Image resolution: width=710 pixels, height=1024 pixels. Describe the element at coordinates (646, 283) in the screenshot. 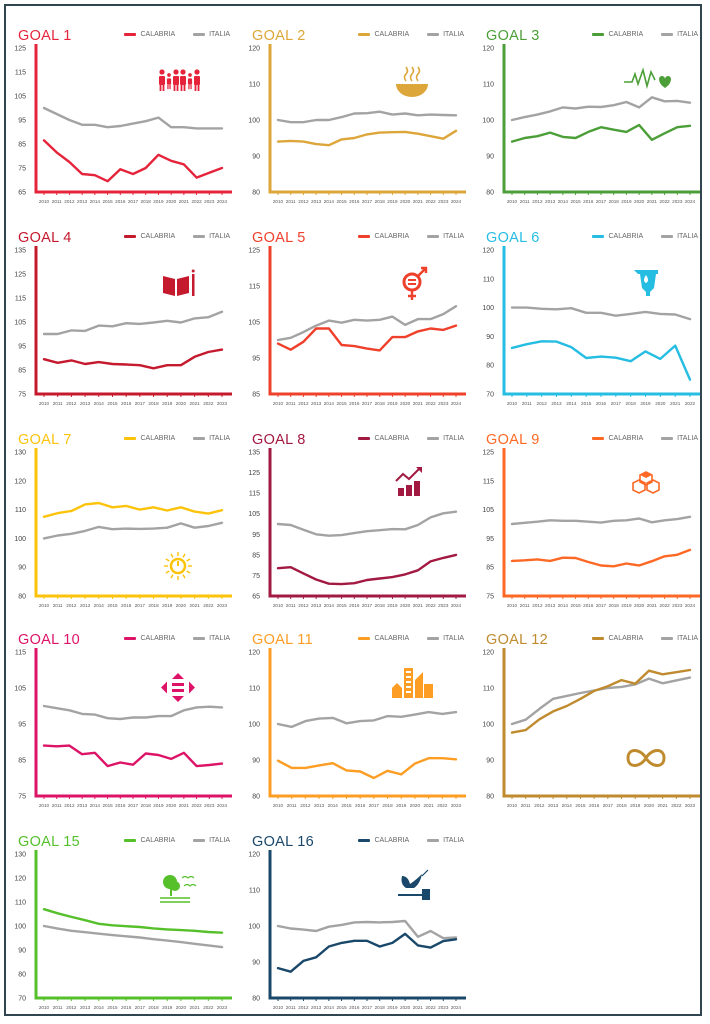

I see `water-icon` at that location.